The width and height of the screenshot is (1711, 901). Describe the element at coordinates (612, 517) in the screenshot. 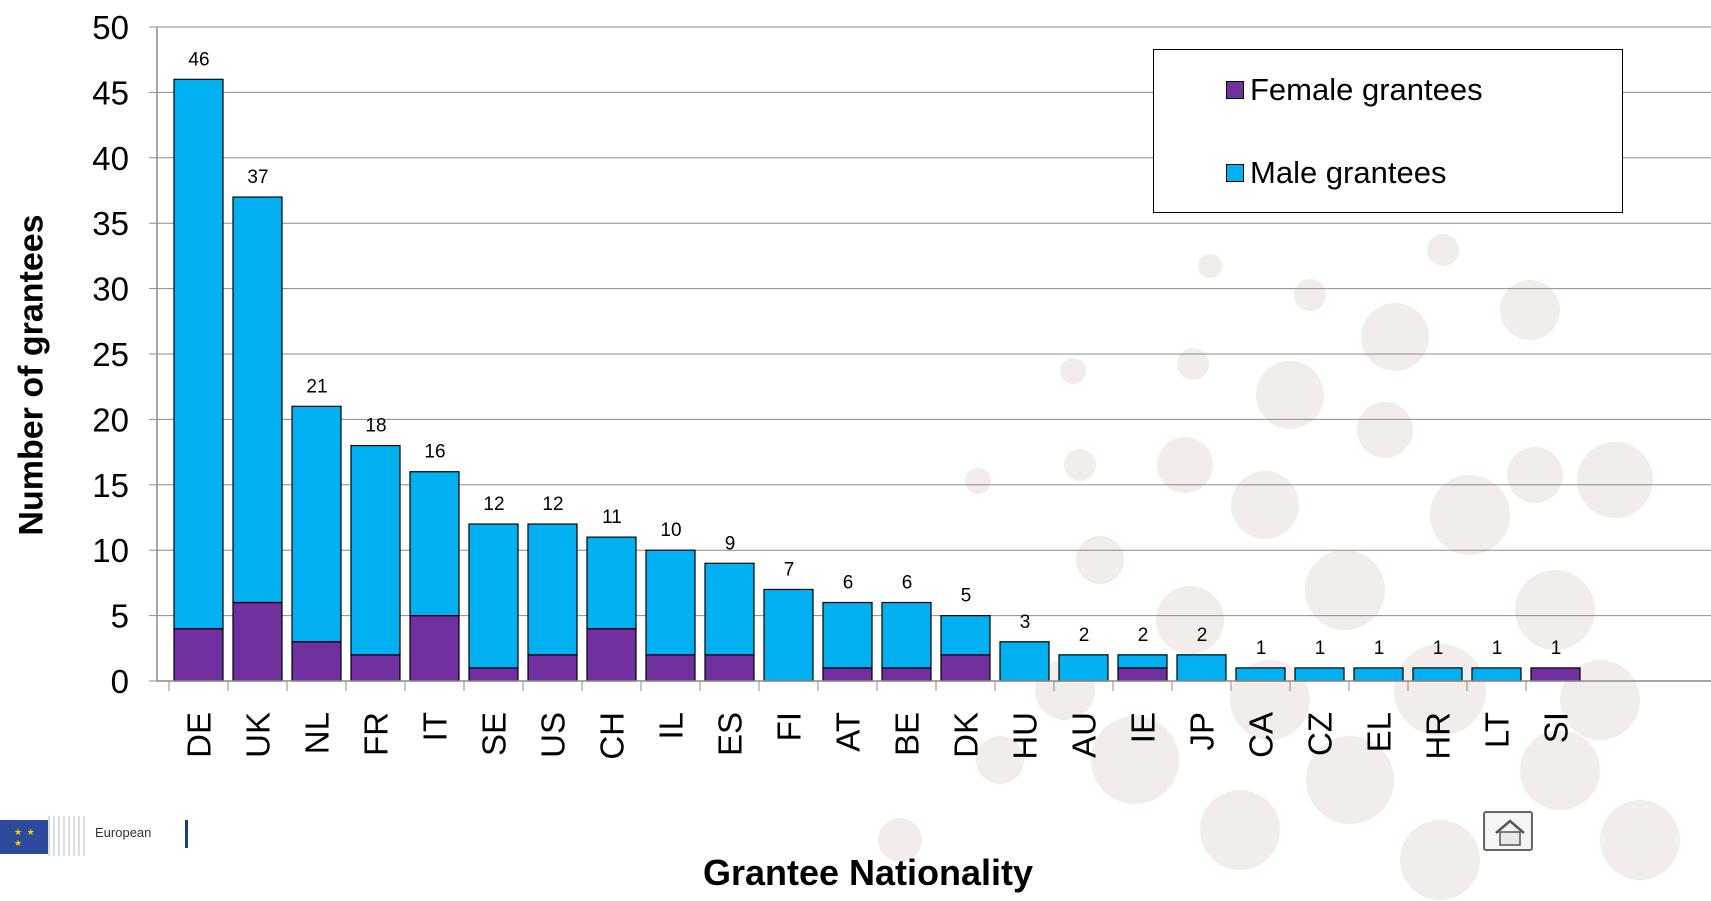

I see `data-label-ch: 11` at that location.